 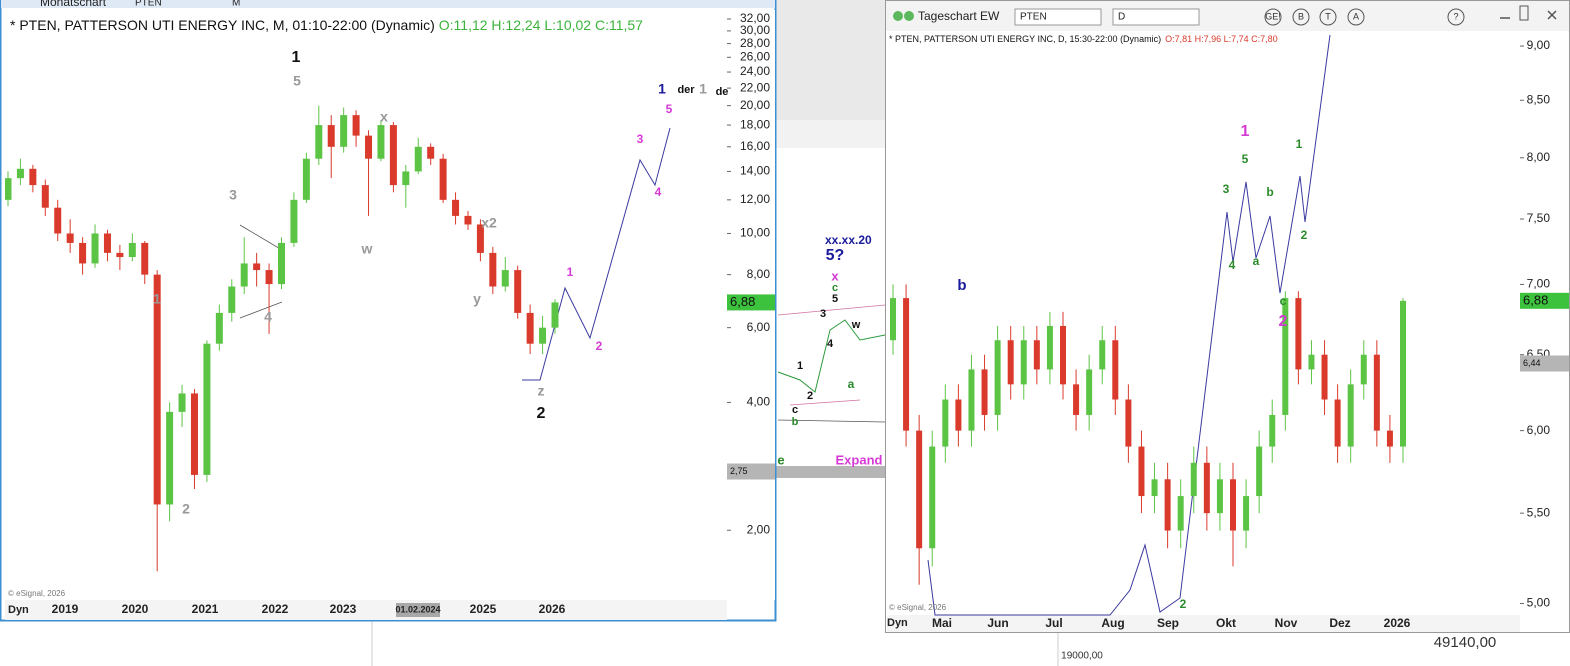 I want to click on y-tick-label: 20,00, so click(x=755, y=105).